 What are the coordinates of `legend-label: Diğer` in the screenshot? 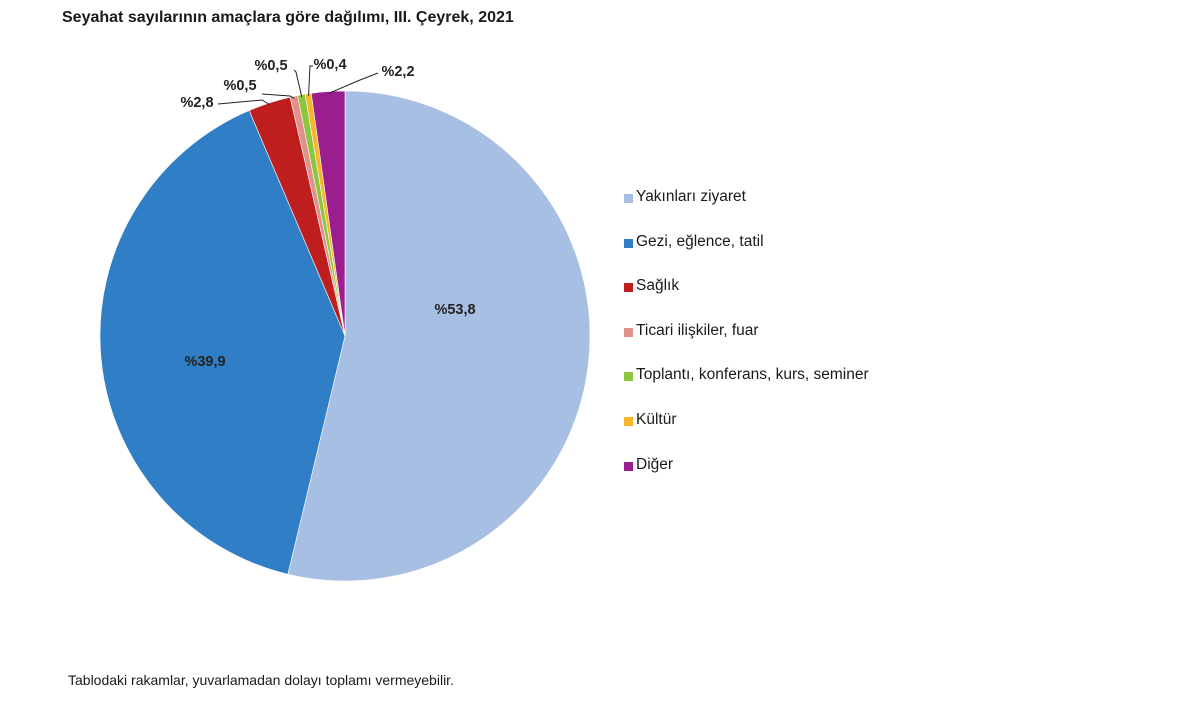 It's located at (655, 464).